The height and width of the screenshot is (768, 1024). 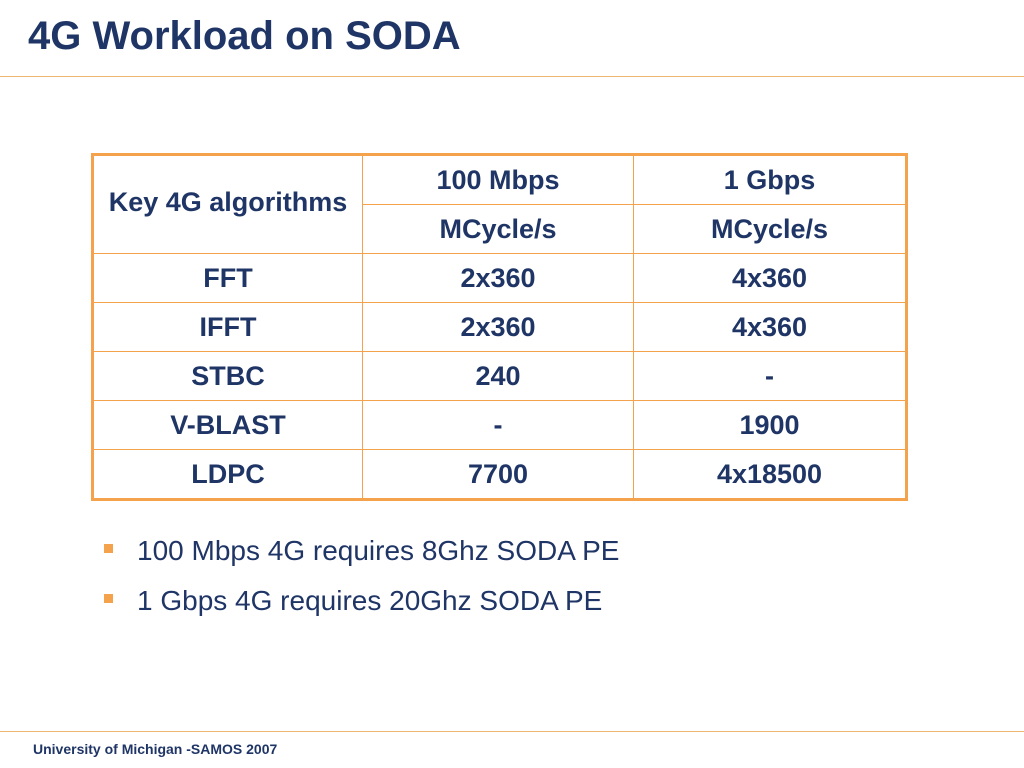 I want to click on mcycles-100mbps-cell: -, so click(x=498, y=425).